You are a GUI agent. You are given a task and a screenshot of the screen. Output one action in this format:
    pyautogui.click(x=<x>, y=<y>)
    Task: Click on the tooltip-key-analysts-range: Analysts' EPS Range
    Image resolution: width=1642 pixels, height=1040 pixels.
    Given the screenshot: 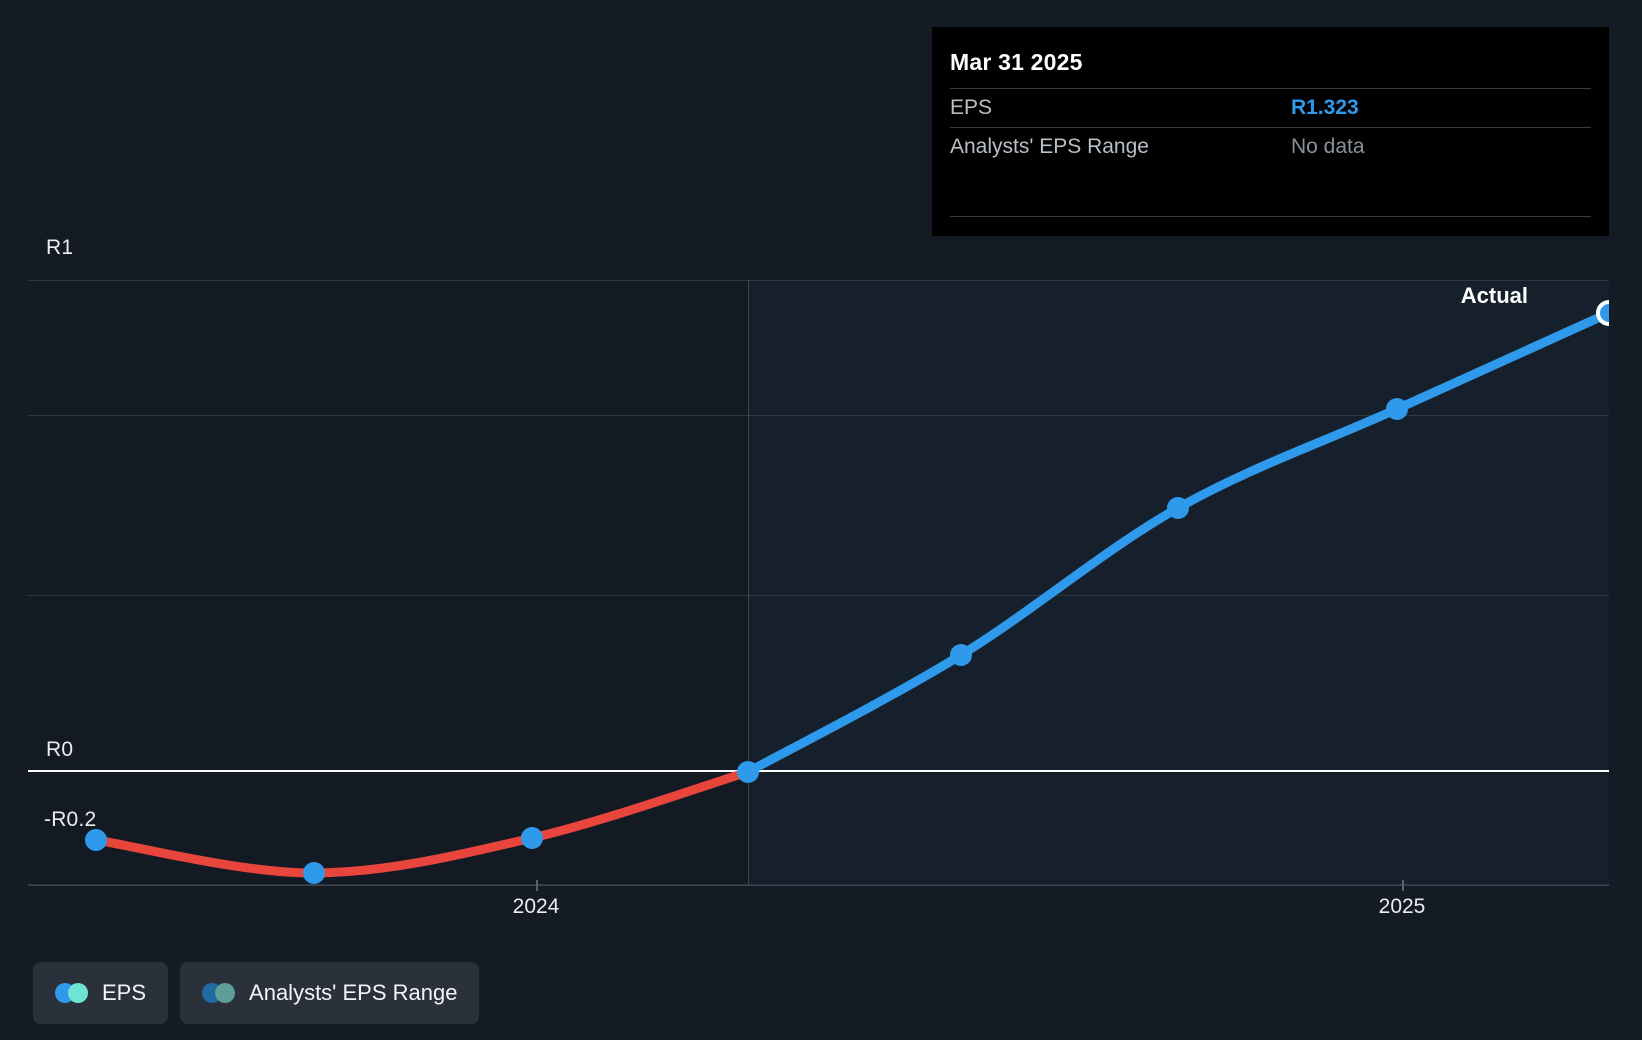 What is the action you would take?
    pyautogui.click(x=1049, y=146)
    